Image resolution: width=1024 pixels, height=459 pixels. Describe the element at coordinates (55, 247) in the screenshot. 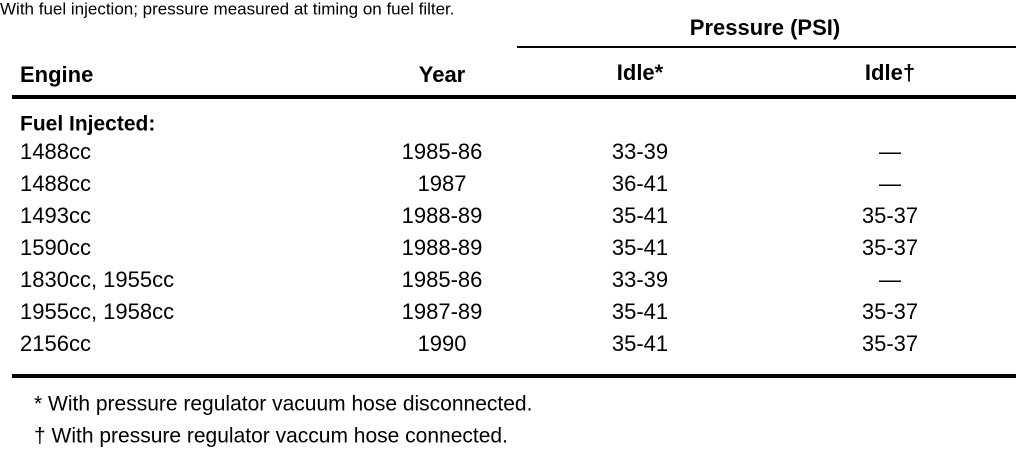

I see `table-cell: 1590cc` at that location.